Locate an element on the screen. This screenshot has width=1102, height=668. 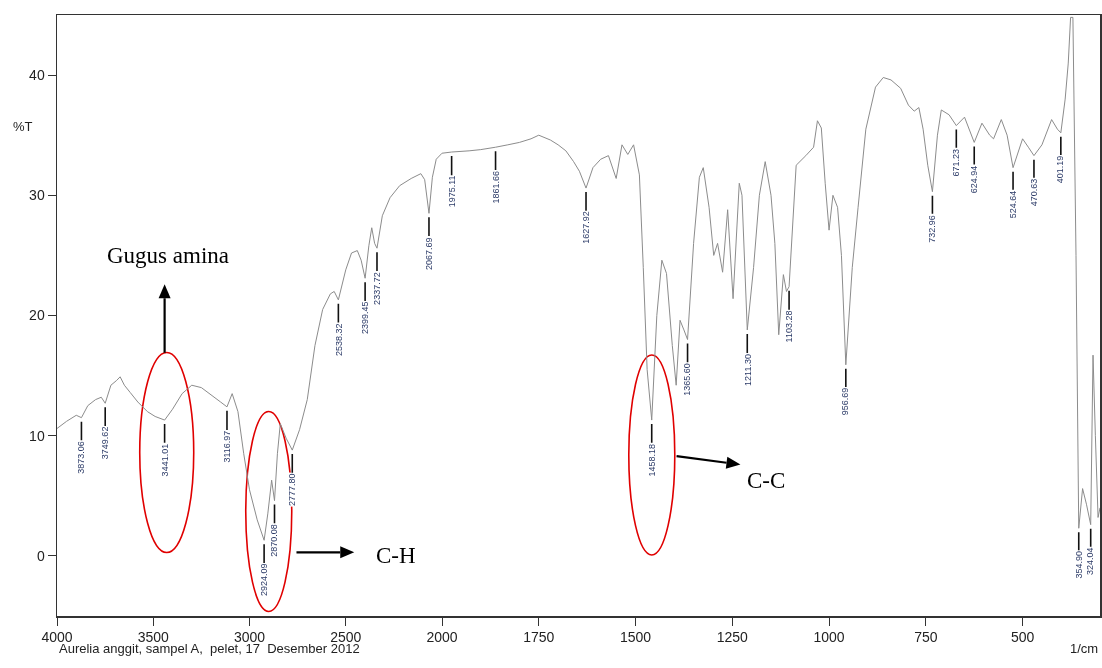
annotation: 1861.66 is located at coordinates (495, 187).